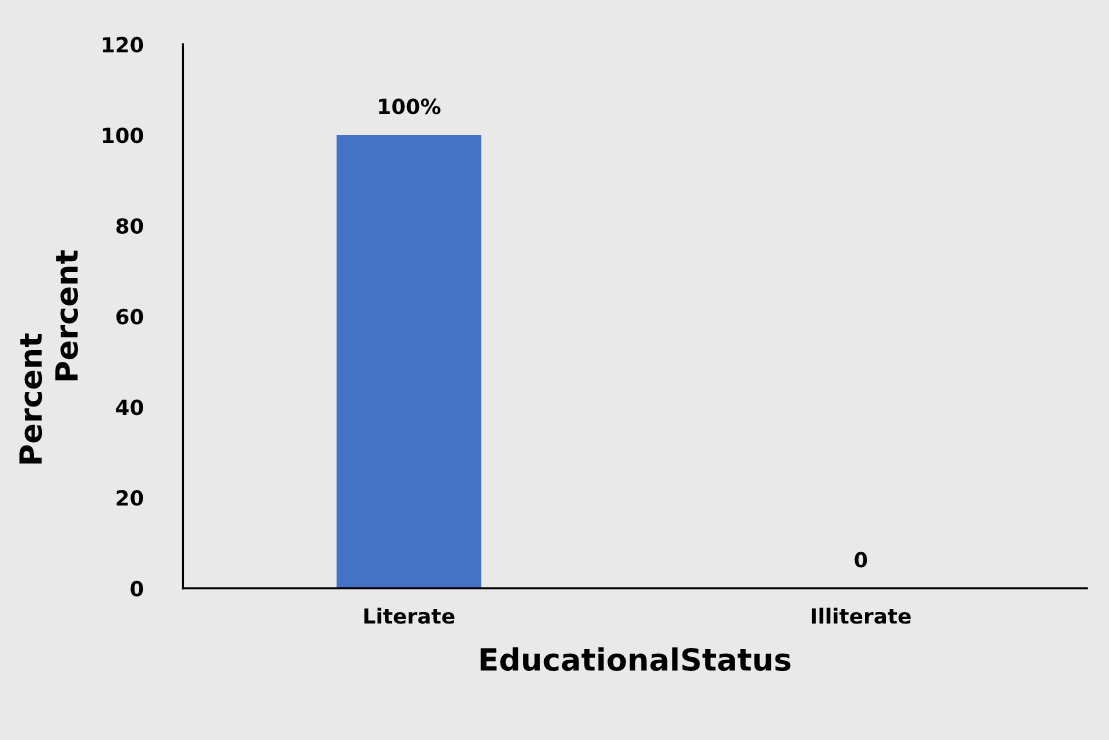 The image size is (1109, 740). I want to click on text: Percent, so click(31, 398).